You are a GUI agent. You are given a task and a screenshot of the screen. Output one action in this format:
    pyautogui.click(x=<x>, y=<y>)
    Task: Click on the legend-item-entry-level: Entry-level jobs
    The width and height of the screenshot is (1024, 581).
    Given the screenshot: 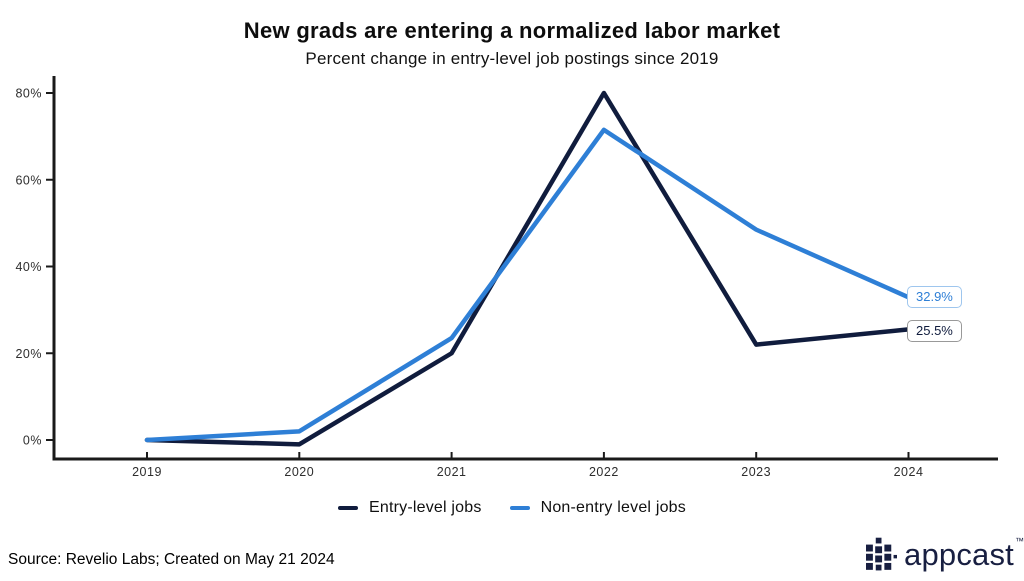 What is the action you would take?
    pyautogui.click(x=410, y=508)
    